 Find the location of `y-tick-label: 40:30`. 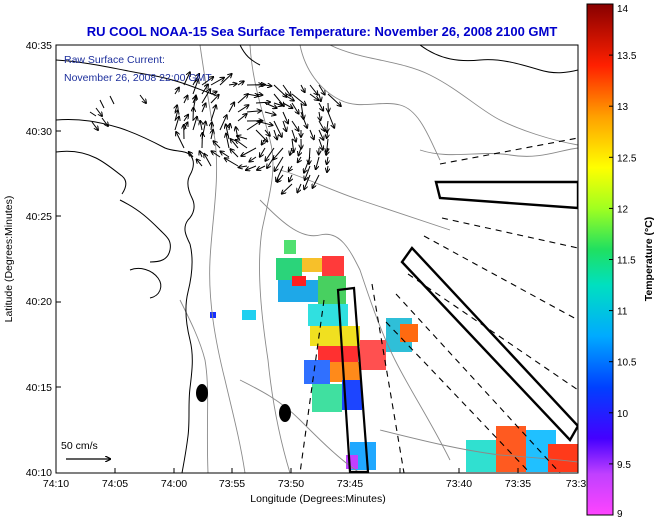

y-tick-label: 40:30 is located at coordinates (39, 132).